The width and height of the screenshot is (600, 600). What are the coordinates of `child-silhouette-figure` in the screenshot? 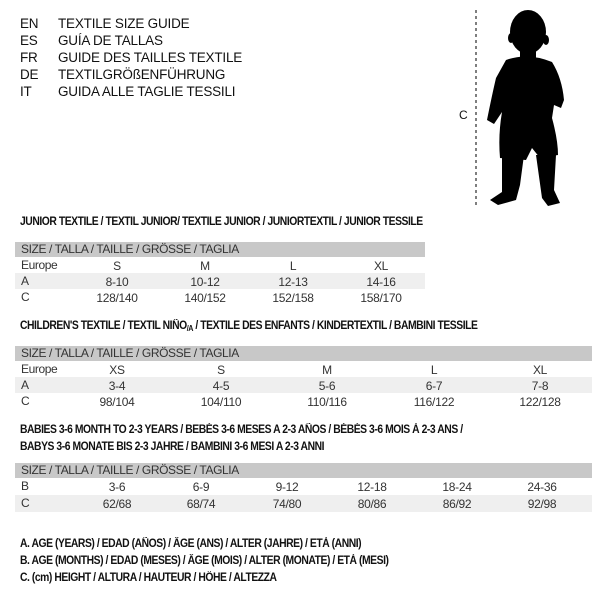 It's located at (519, 108).